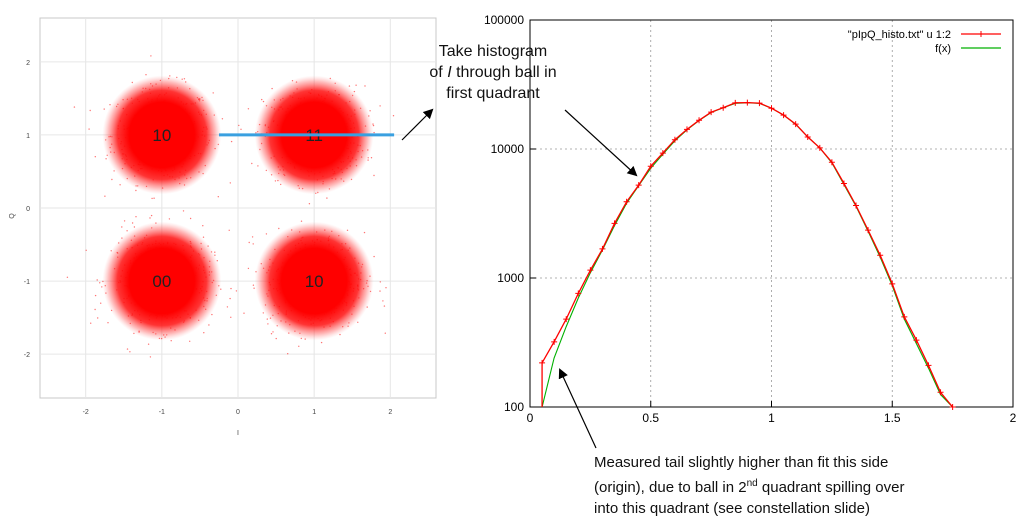 The width and height of the screenshot is (1019, 519). I want to click on constellation-xlabel: I, so click(238, 433).